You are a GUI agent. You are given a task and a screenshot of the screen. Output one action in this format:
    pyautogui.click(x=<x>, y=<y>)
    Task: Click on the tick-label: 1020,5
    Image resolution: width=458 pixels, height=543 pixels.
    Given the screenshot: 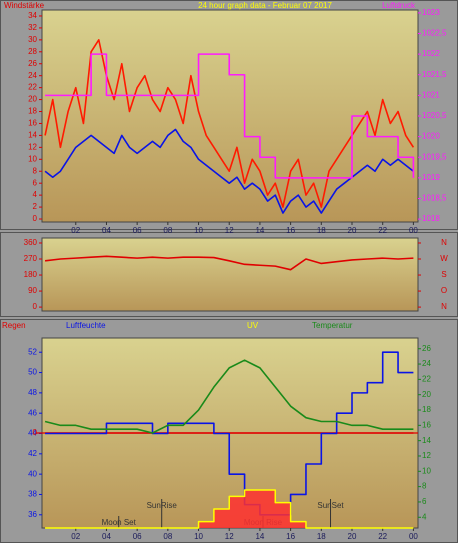 What is the action you would take?
    pyautogui.click(x=434, y=115)
    